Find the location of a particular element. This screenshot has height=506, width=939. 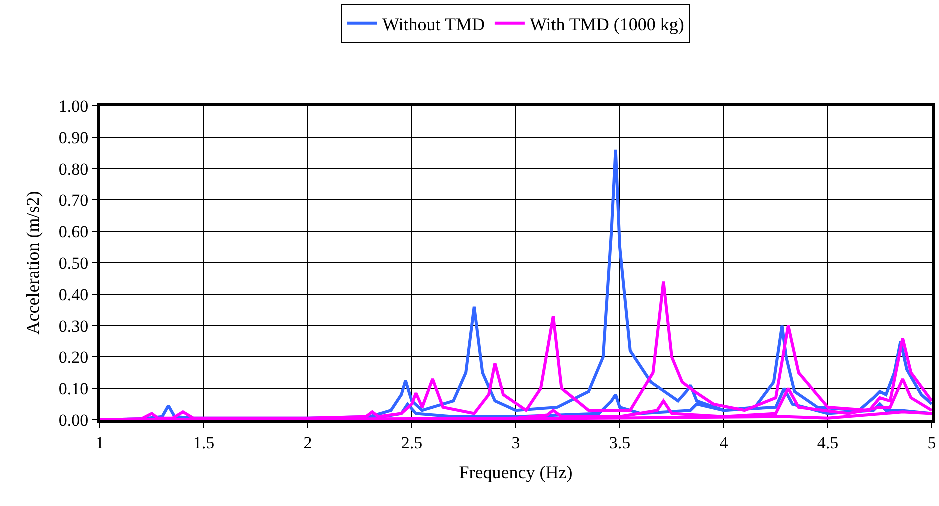

y-tick-label: 0.30 is located at coordinates (73, 326).